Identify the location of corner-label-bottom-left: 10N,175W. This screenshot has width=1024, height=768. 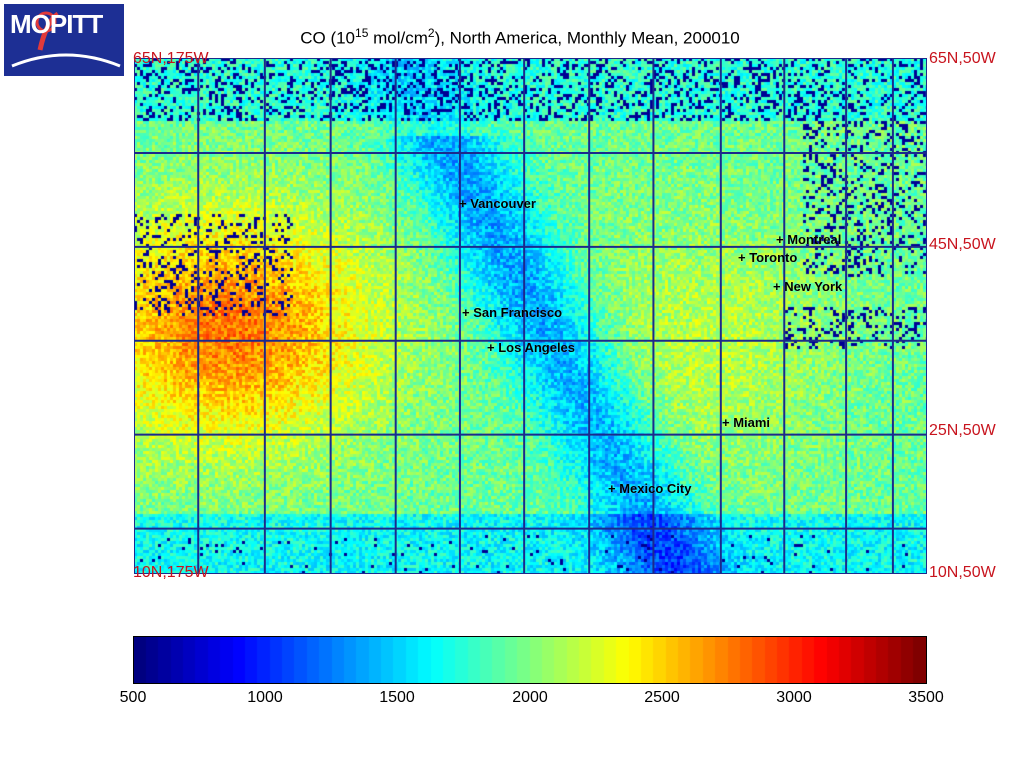
(171, 572).